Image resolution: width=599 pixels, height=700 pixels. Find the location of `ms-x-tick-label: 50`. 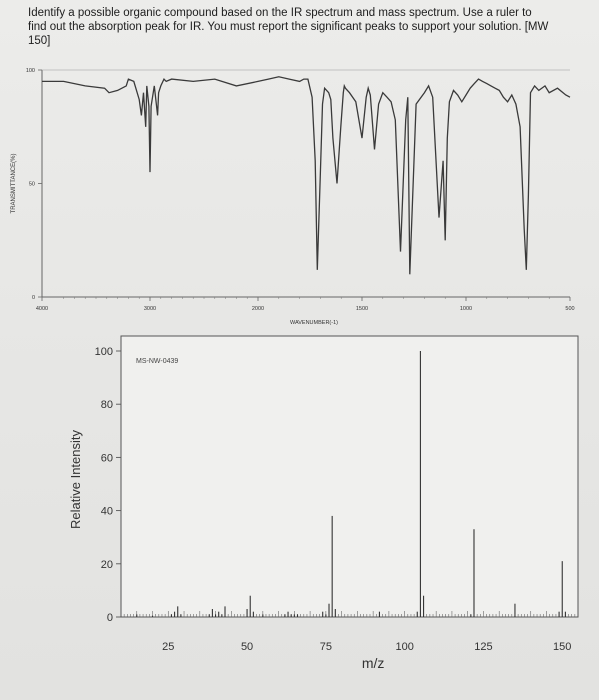

ms-x-tick-label: 50 is located at coordinates (247, 647).